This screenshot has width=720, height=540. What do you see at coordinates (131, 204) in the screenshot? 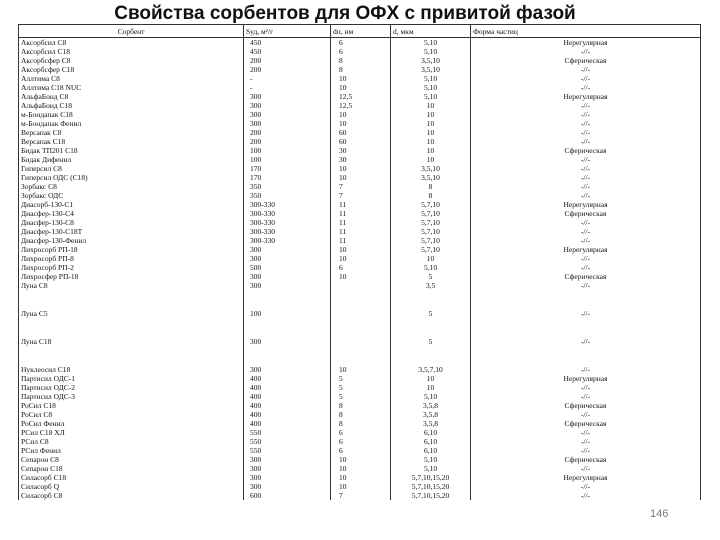
I see `table-cell: Диасорб-130-С1` at bounding box center [131, 204].